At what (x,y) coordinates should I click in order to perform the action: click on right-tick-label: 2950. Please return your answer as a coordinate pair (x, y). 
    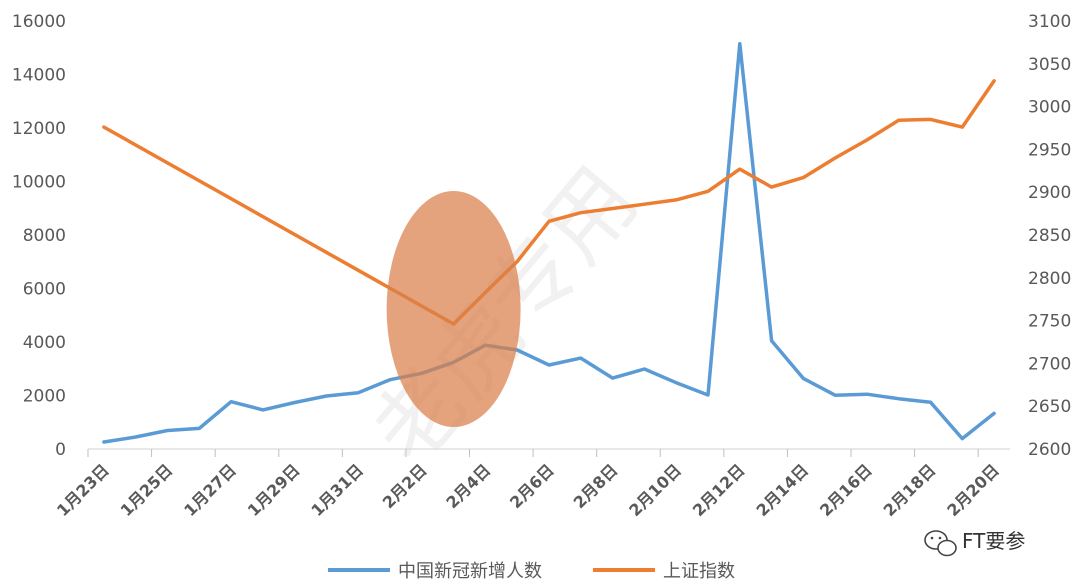
    Looking at the image, I should click on (1049, 150).